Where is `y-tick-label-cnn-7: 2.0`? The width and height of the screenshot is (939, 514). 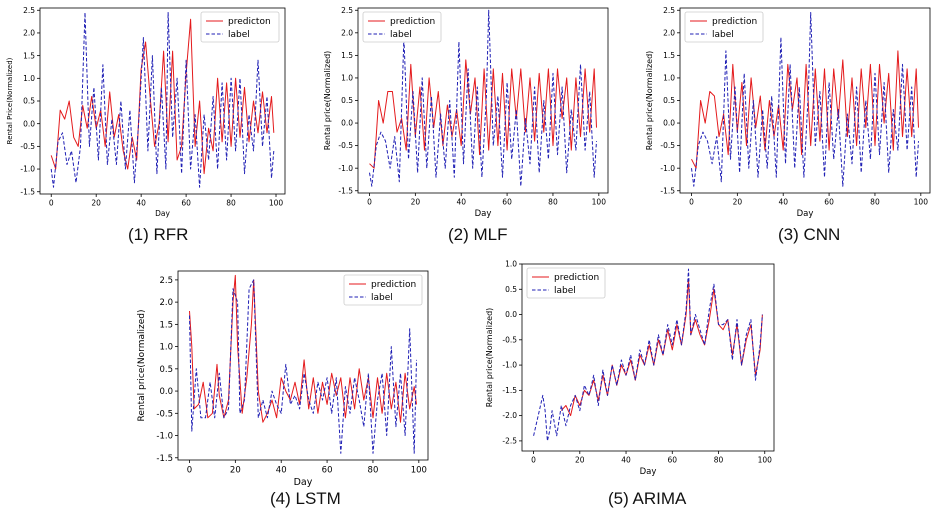 y-tick-label-cnn-7: 2.0 is located at coordinates (669, 32).